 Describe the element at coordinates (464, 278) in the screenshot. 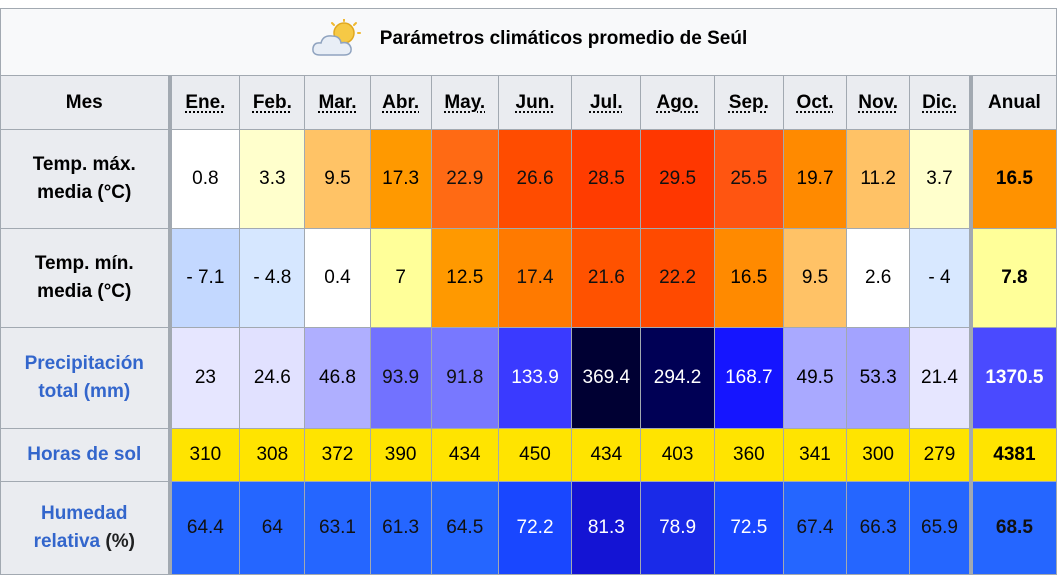

I see `cell-tmin-may: 12.5` at that location.